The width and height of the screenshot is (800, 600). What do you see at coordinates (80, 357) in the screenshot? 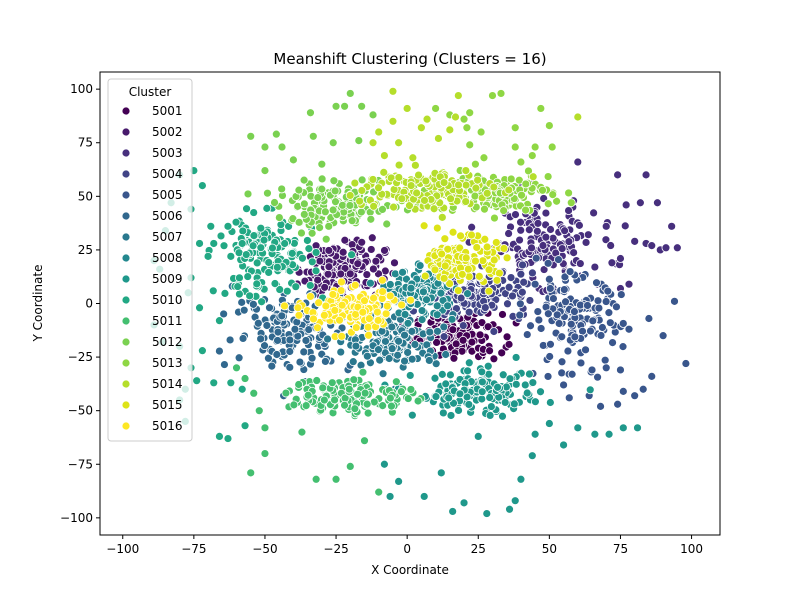
I see `y-tick-label: −25` at bounding box center [80, 357].